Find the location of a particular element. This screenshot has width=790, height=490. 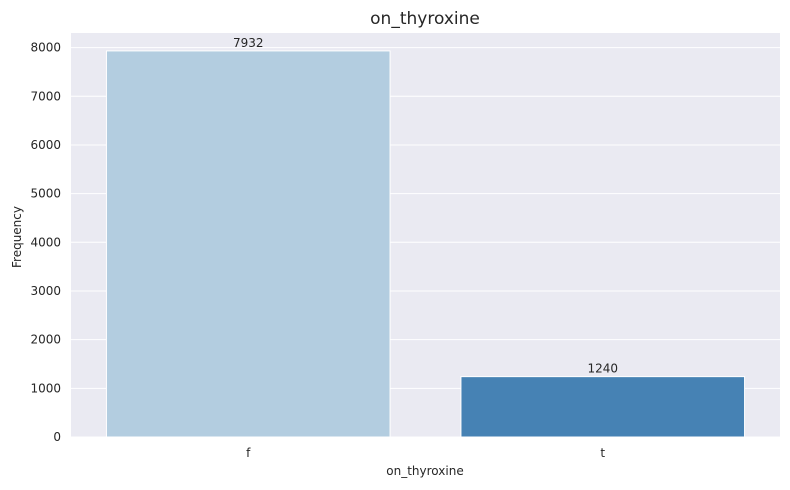

y-tick-label: 6000 is located at coordinates (45, 145).